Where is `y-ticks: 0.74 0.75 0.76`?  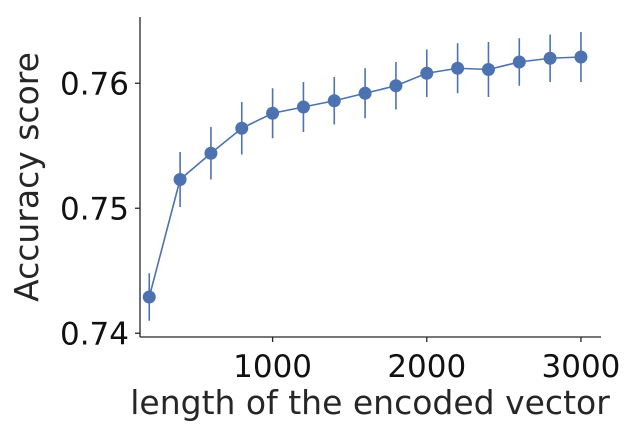 y-ticks: 0.74 0.75 0.76 is located at coordinates (100, 209).